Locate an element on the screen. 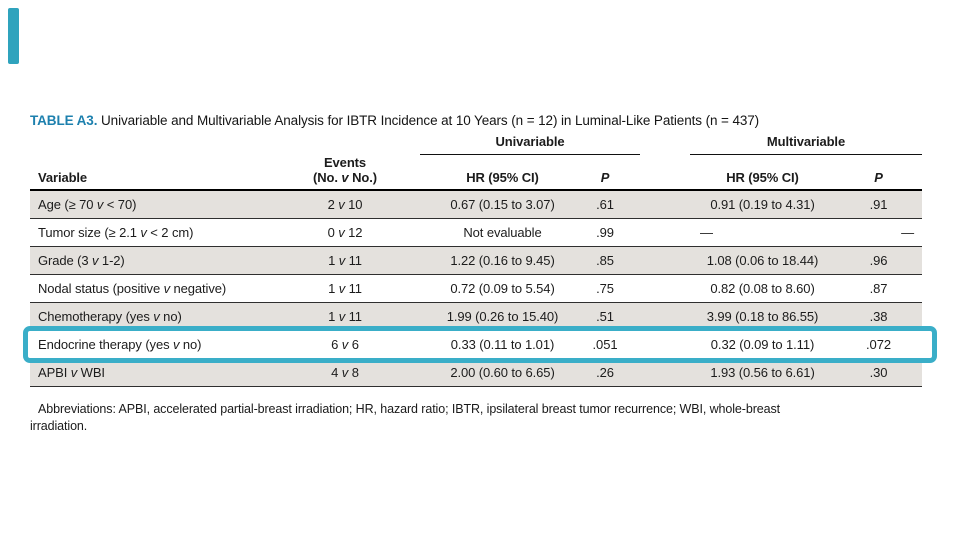 This screenshot has height=540, width=960. table-cell-variable: Nodal status (positive v negative) is located at coordinates (132, 288).